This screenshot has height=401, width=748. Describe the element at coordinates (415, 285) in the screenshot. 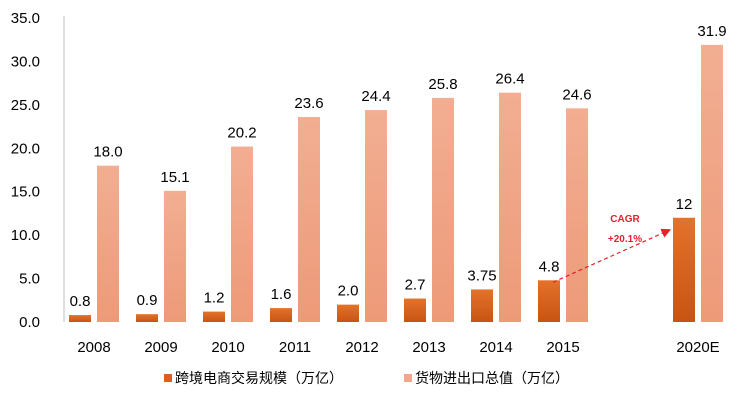

I see `data-label-series0-2013: 2.7` at that location.